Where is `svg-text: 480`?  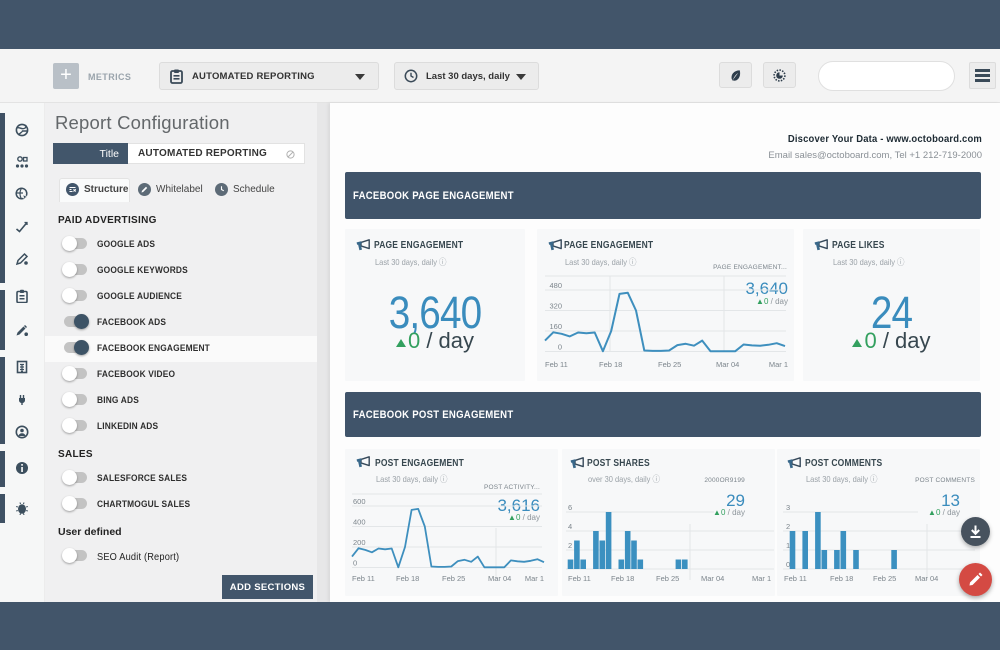
svg-text: 480 is located at coordinates (555, 285).